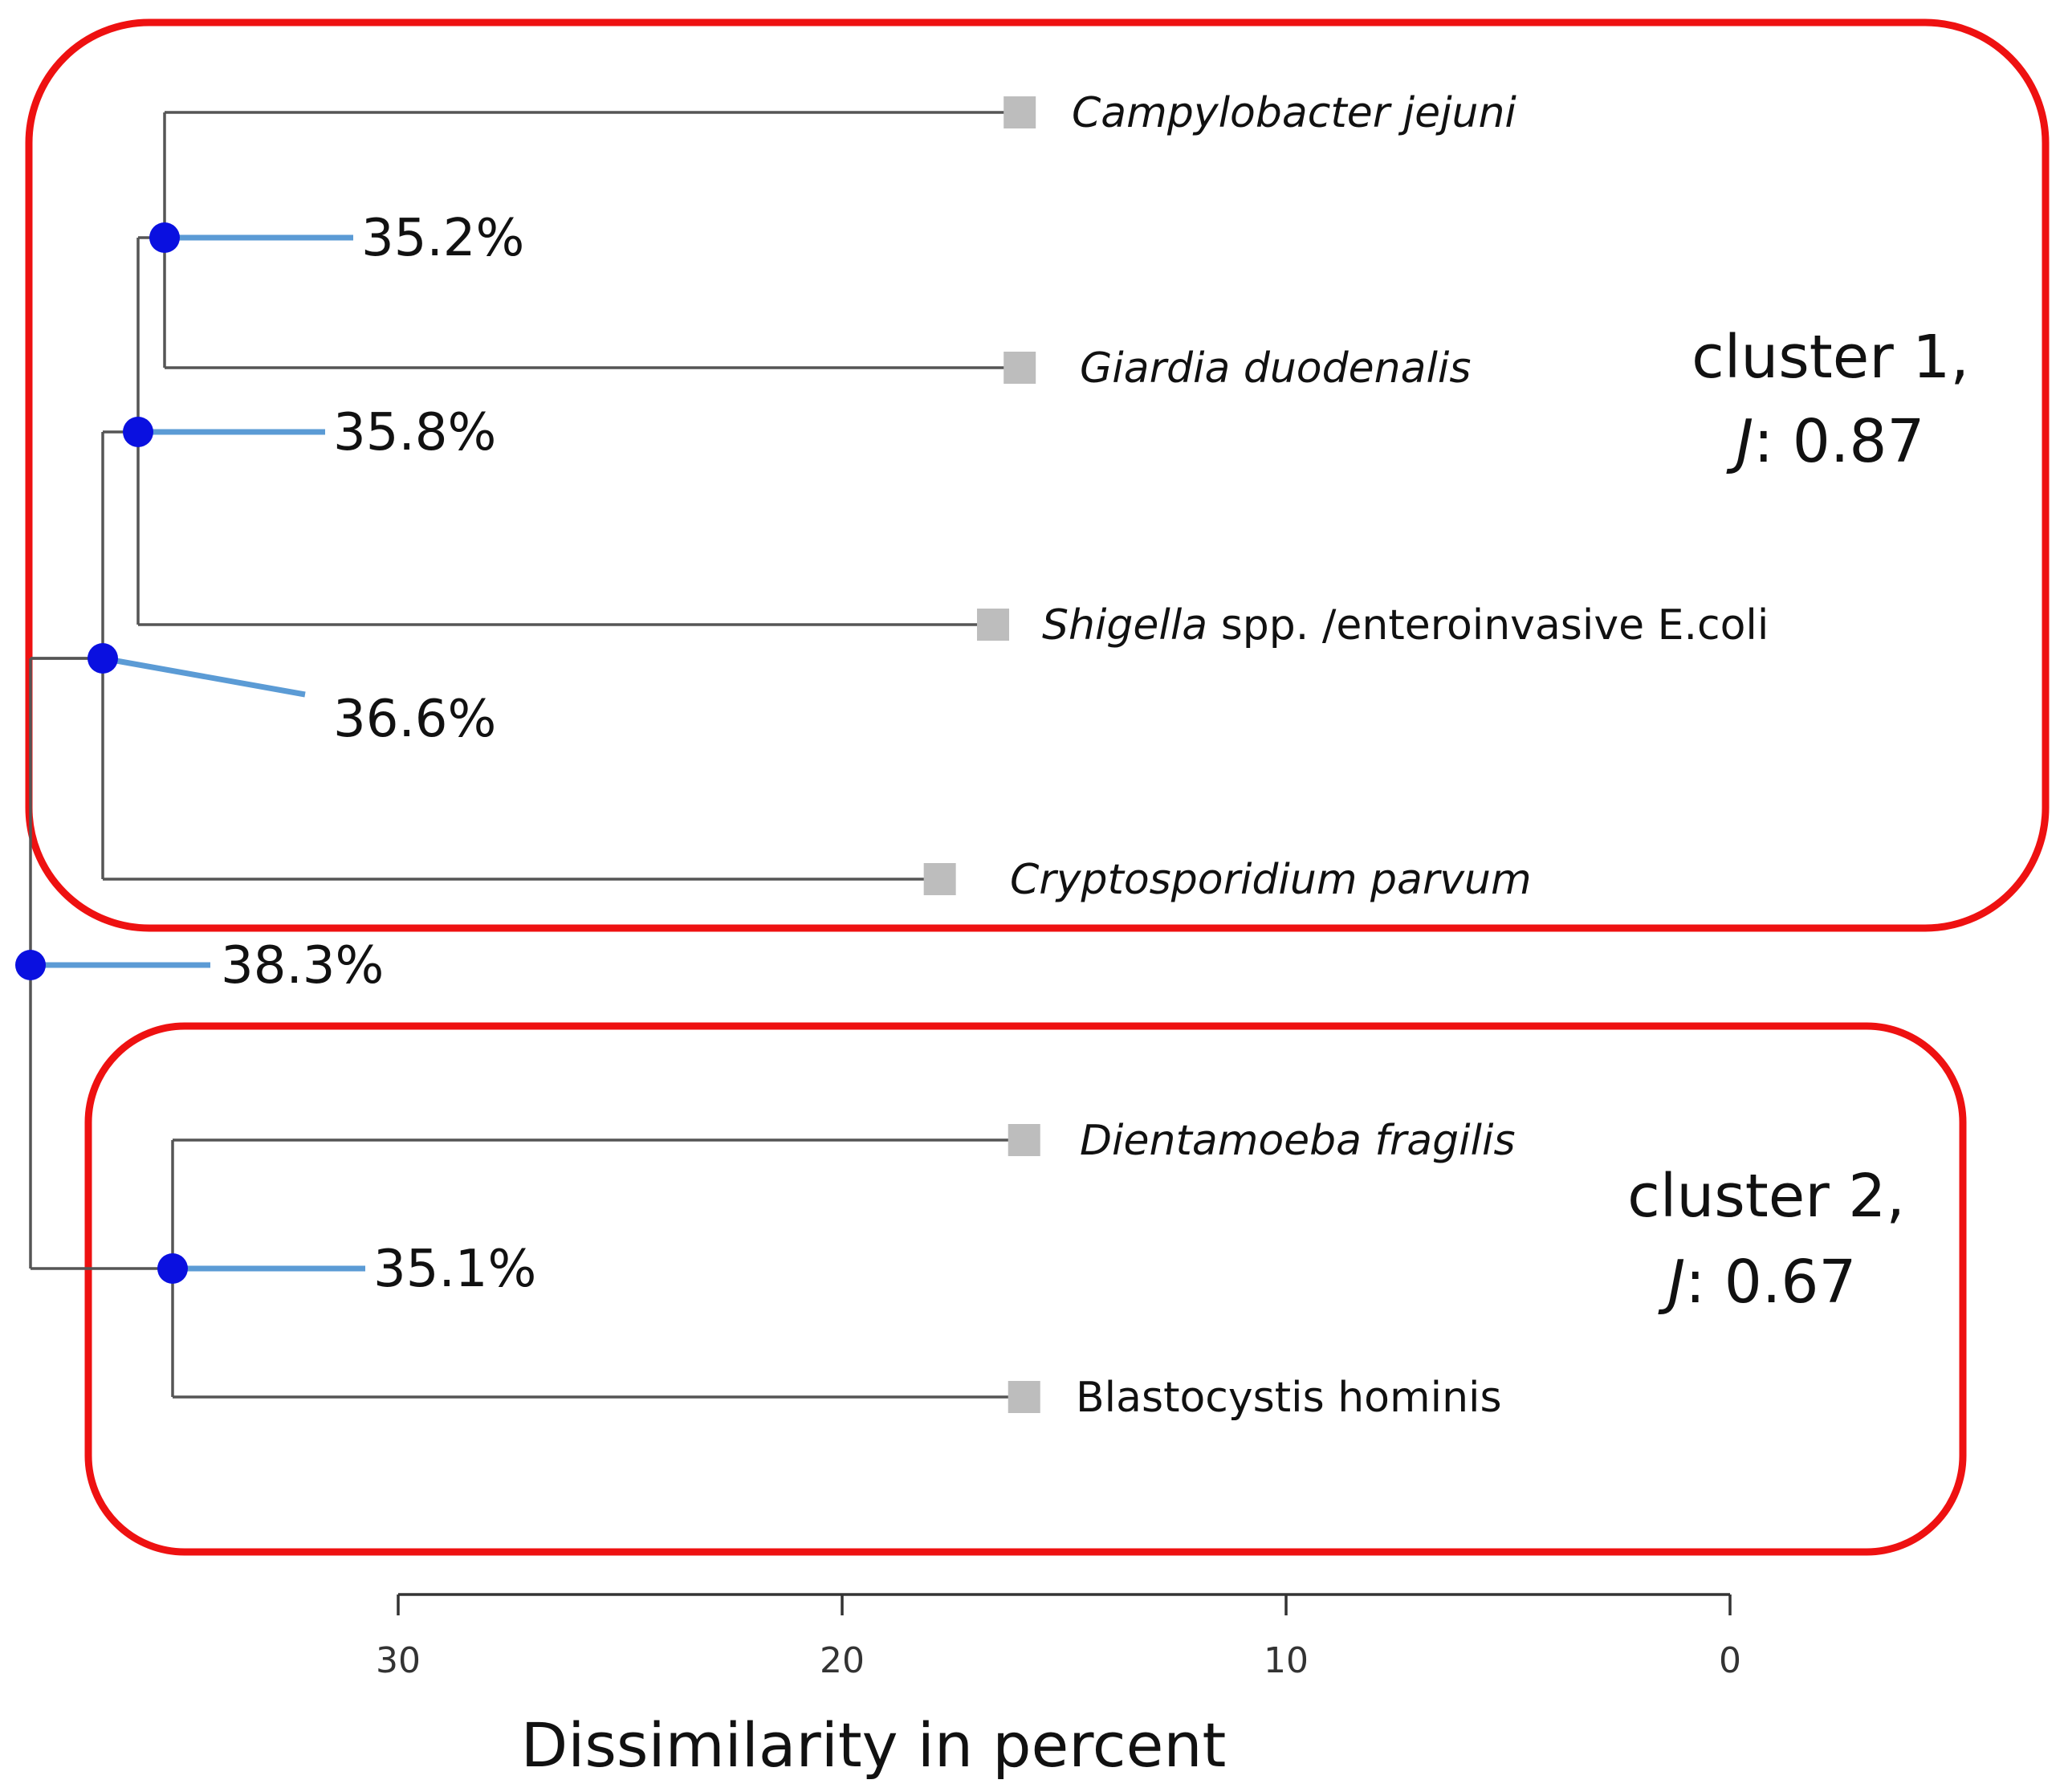 The width and height of the screenshot is (2064, 1792). What do you see at coordinates (1730, 1660) in the screenshot?
I see `x-tick-label-0: 0` at bounding box center [1730, 1660].